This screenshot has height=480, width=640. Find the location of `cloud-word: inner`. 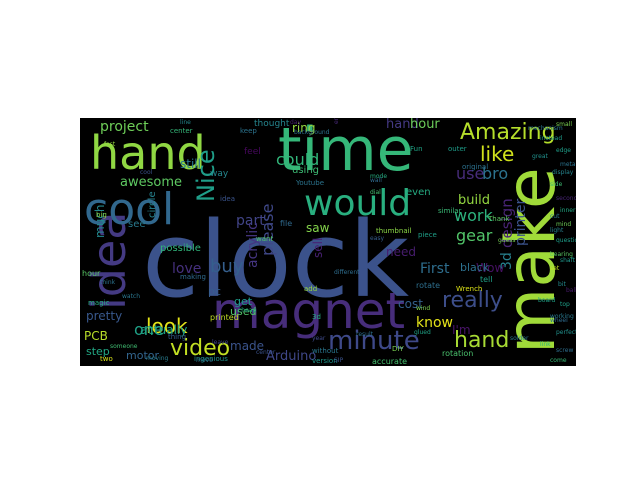

cloud-word: inner is located at coordinates (568, 210).